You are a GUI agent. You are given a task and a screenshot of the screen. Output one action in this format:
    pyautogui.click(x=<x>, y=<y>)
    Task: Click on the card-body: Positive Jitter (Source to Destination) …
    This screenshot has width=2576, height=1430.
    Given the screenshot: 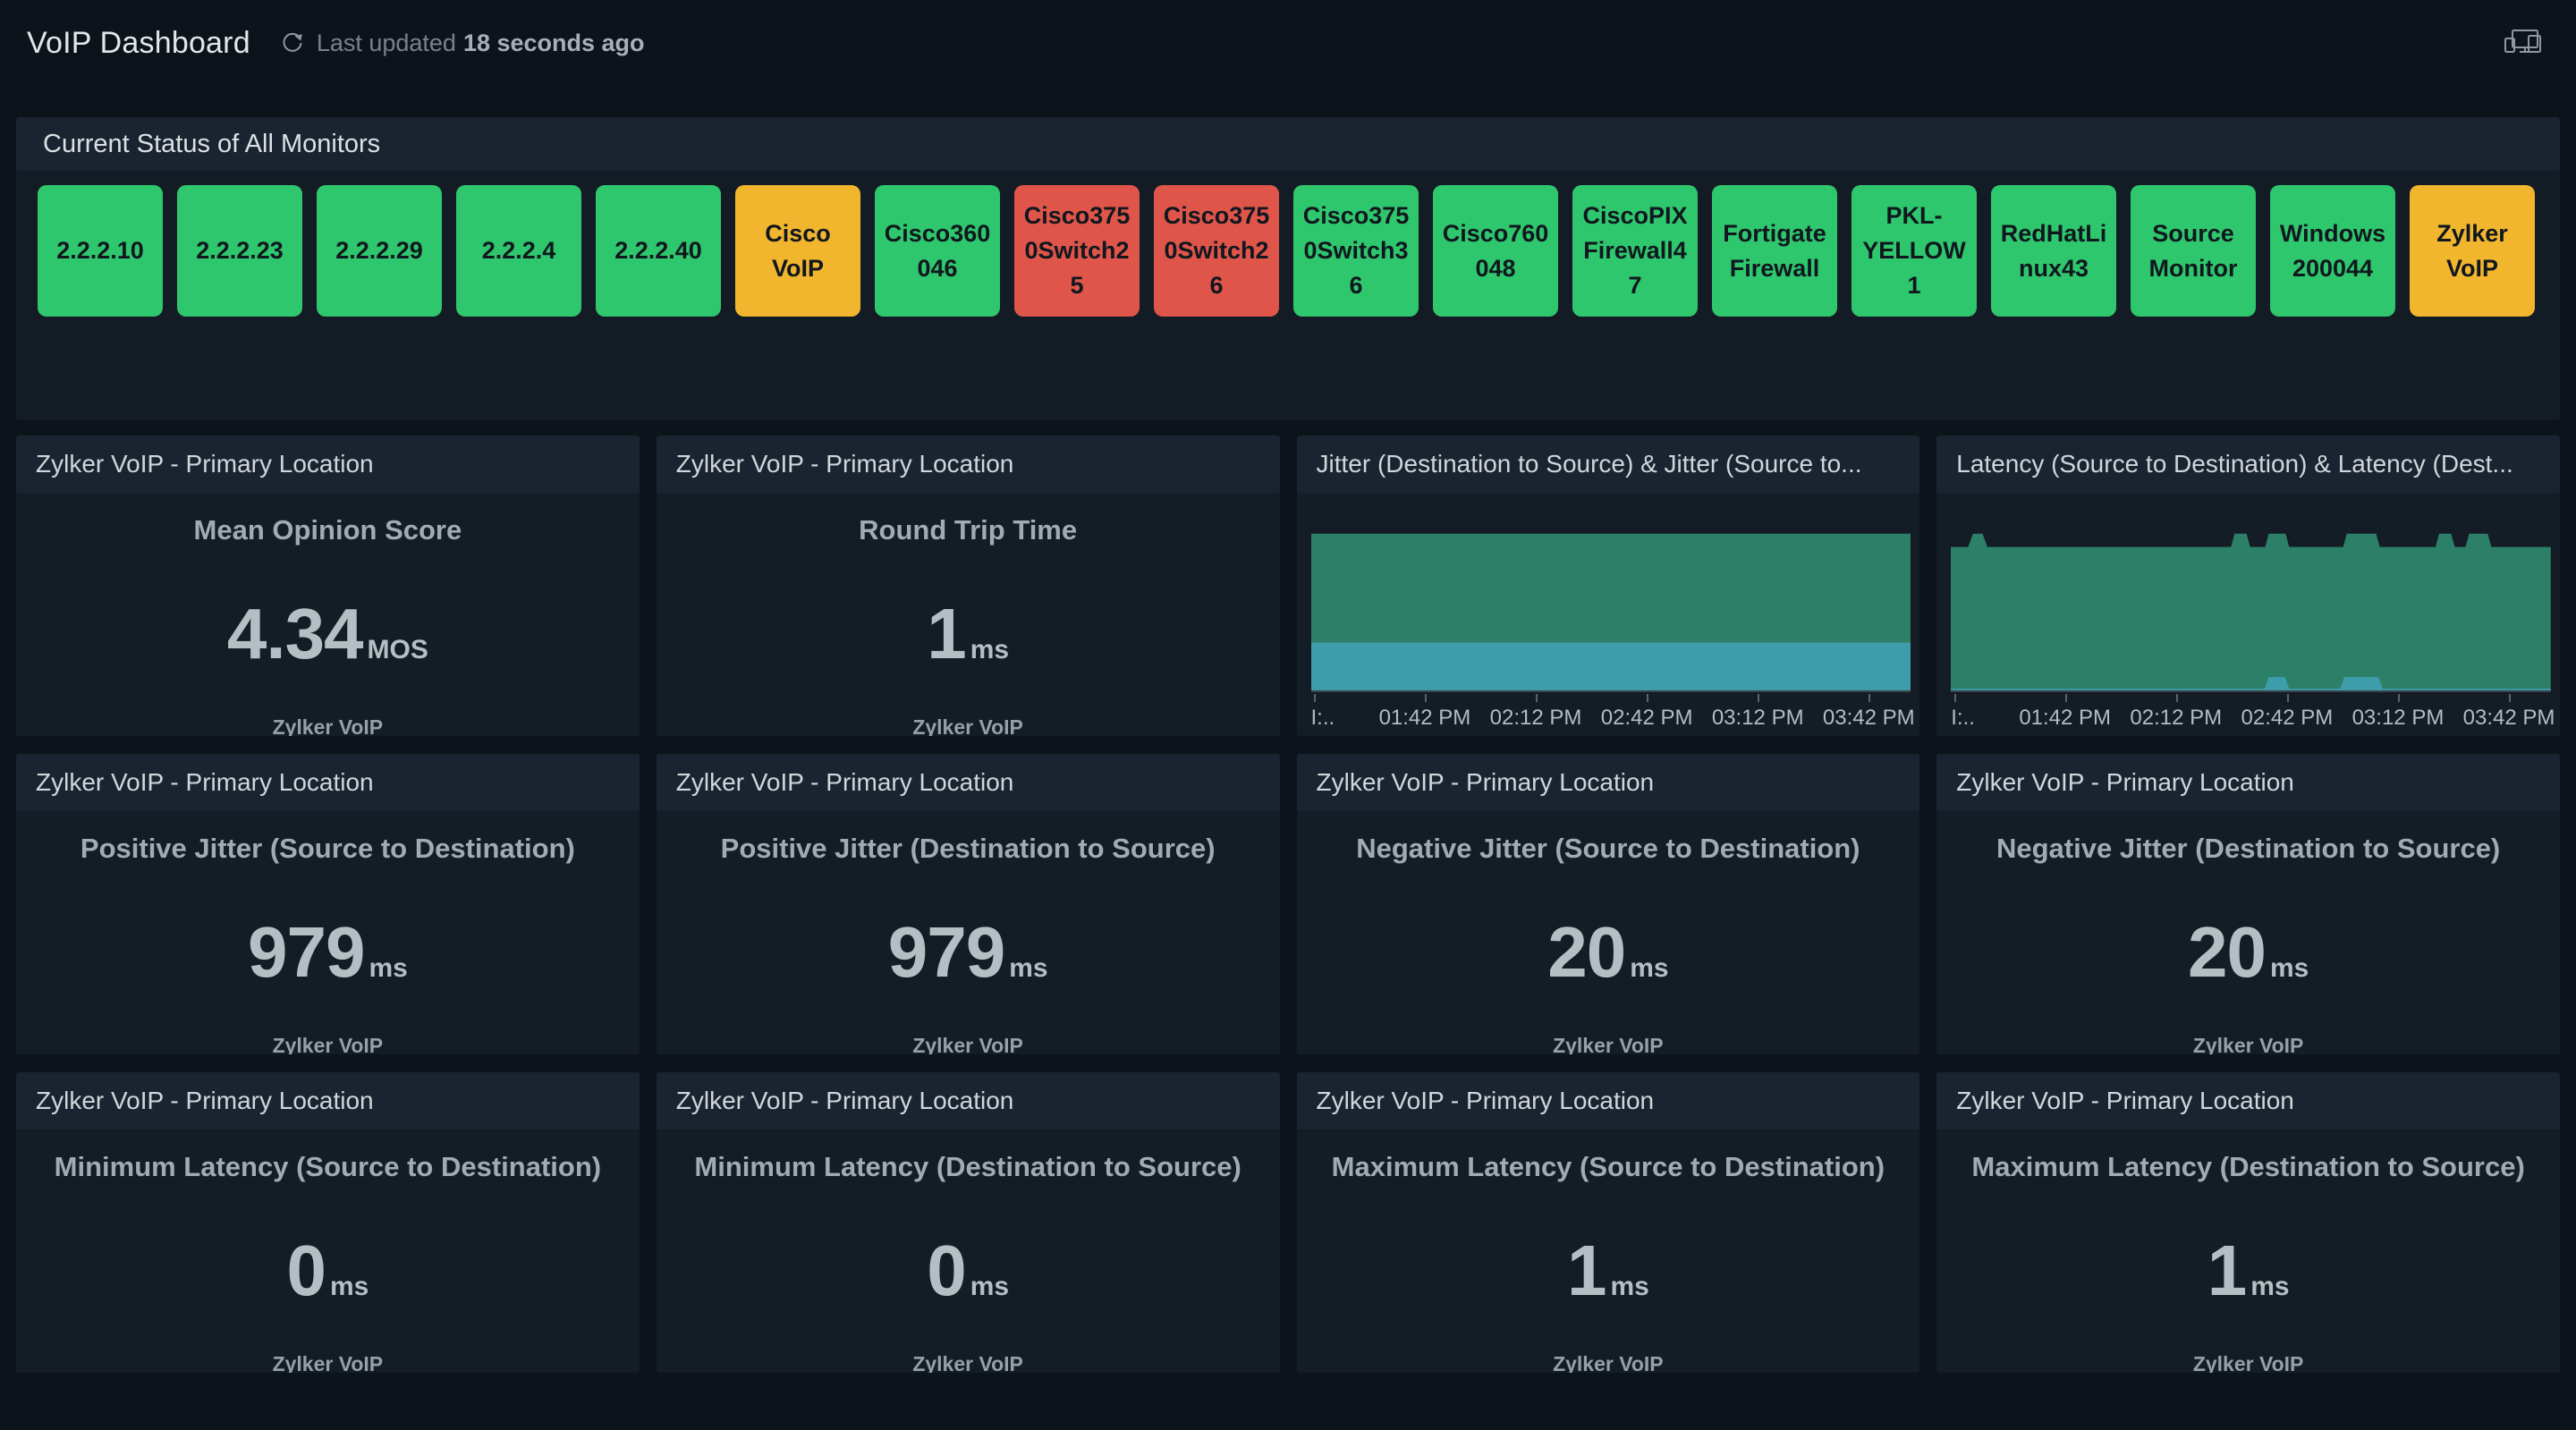 What is the action you would take?
    pyautogui.click(x=328, y=943)
    